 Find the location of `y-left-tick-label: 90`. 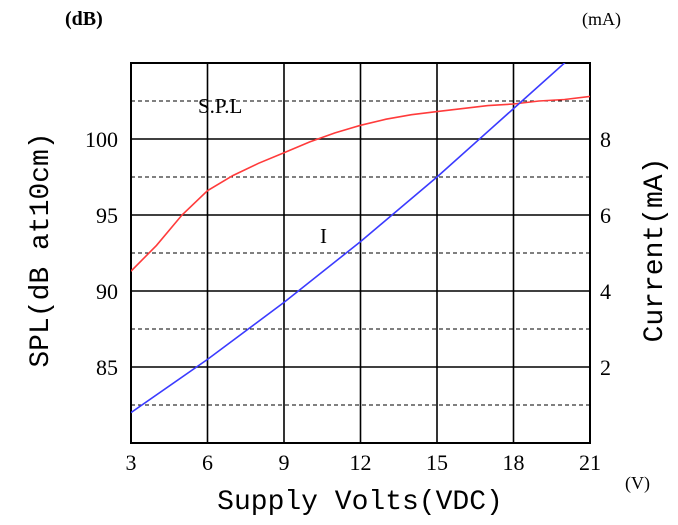

y-left-tick-label: 90 is located at coordinates (107, 291).